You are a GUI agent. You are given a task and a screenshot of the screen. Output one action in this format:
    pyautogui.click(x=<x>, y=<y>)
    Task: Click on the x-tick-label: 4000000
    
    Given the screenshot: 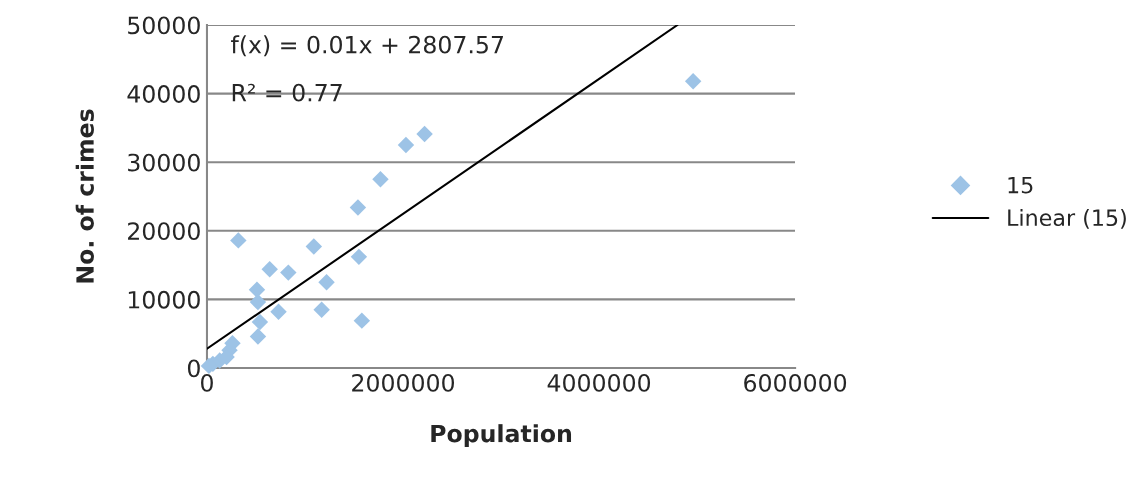 What is the action you would take?
    pyautogui.click(x=599, y=382)
    